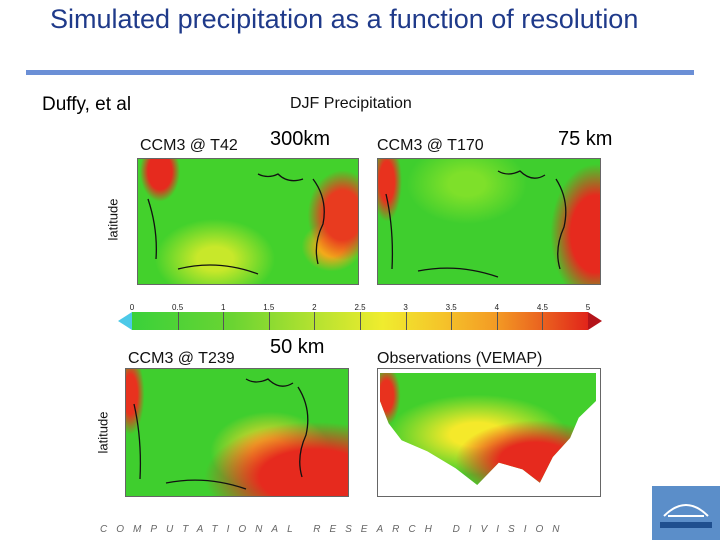 The width and height of the screenshot is (720, 545). What do you see at coordinates (334, 529) in the screenshot?
I see `footer-division: COMPUTATIONAL RESEARCH DIVISION` at bounding box center [334, 529].